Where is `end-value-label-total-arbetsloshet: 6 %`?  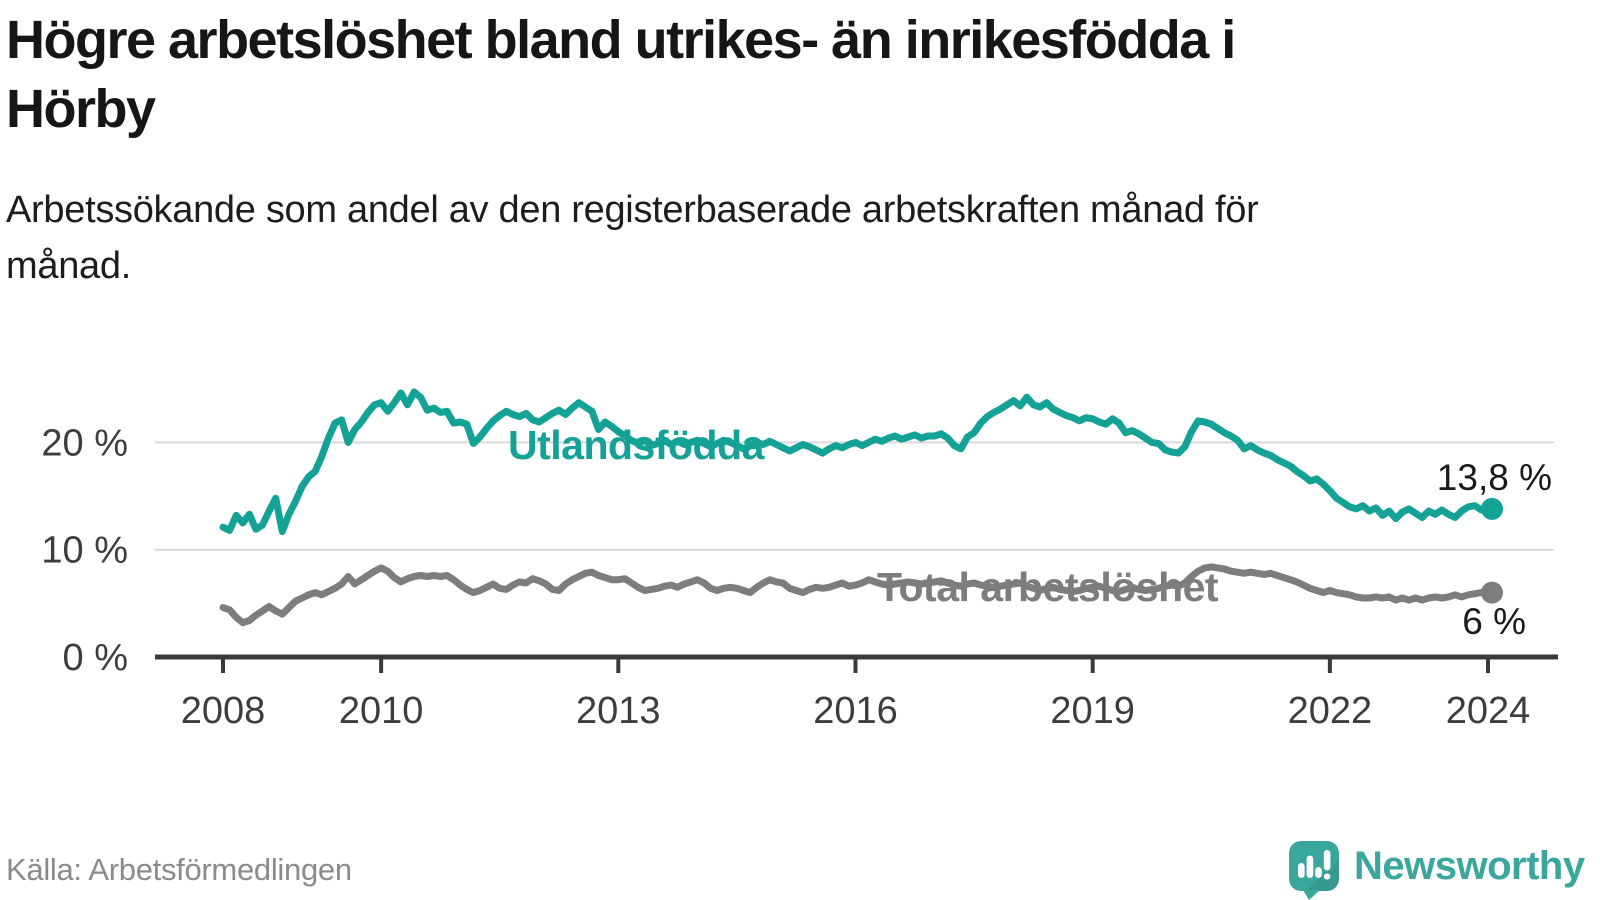
end-value-label-total-arbetsloshet: 6 % is located at coordinates (1494, 621).